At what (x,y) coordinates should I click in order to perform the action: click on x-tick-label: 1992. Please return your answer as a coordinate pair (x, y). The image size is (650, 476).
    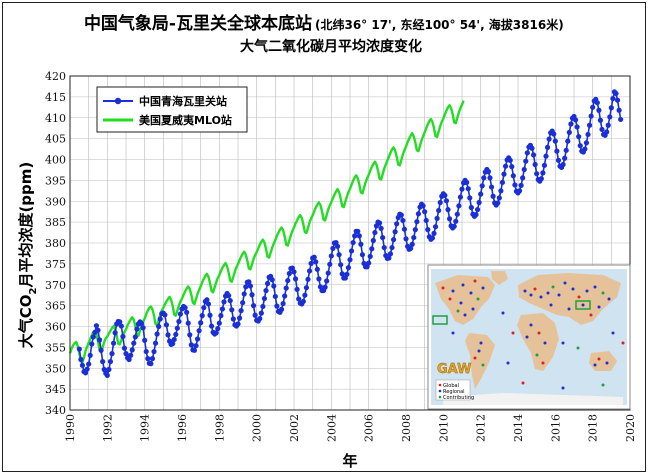
    Looking at the image, I should click on (107, 428).